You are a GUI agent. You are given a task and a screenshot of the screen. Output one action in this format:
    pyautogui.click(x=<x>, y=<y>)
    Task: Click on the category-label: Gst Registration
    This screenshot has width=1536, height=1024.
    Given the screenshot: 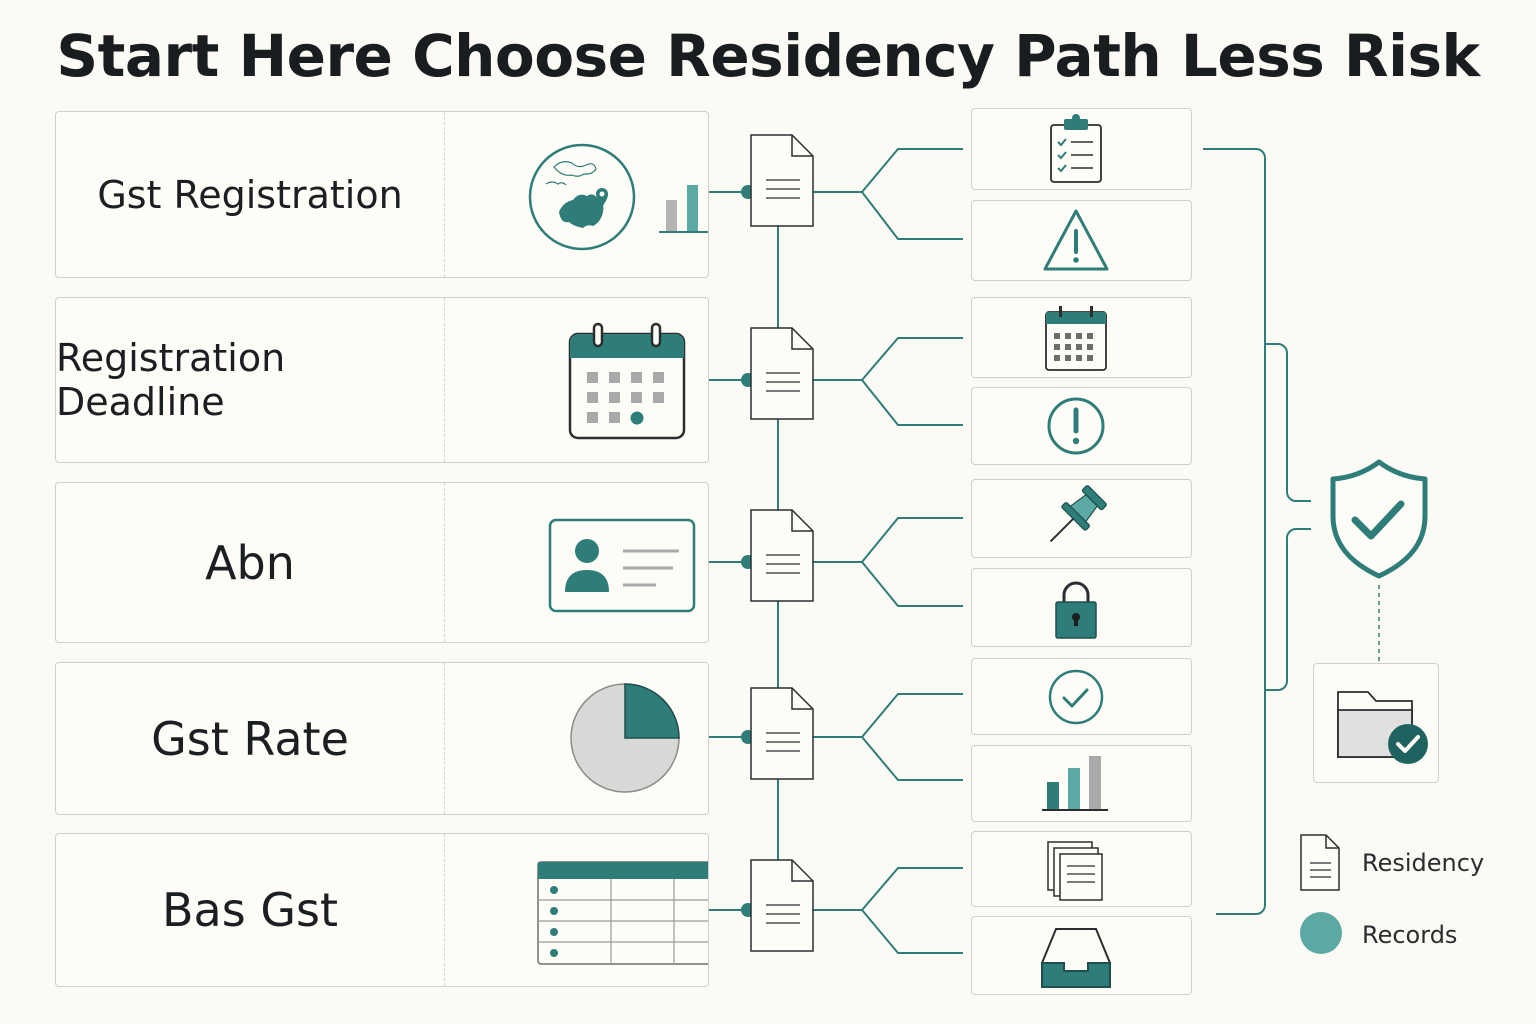 What is the action you would take?
    pyautogui.click(x=250, y=194)
    